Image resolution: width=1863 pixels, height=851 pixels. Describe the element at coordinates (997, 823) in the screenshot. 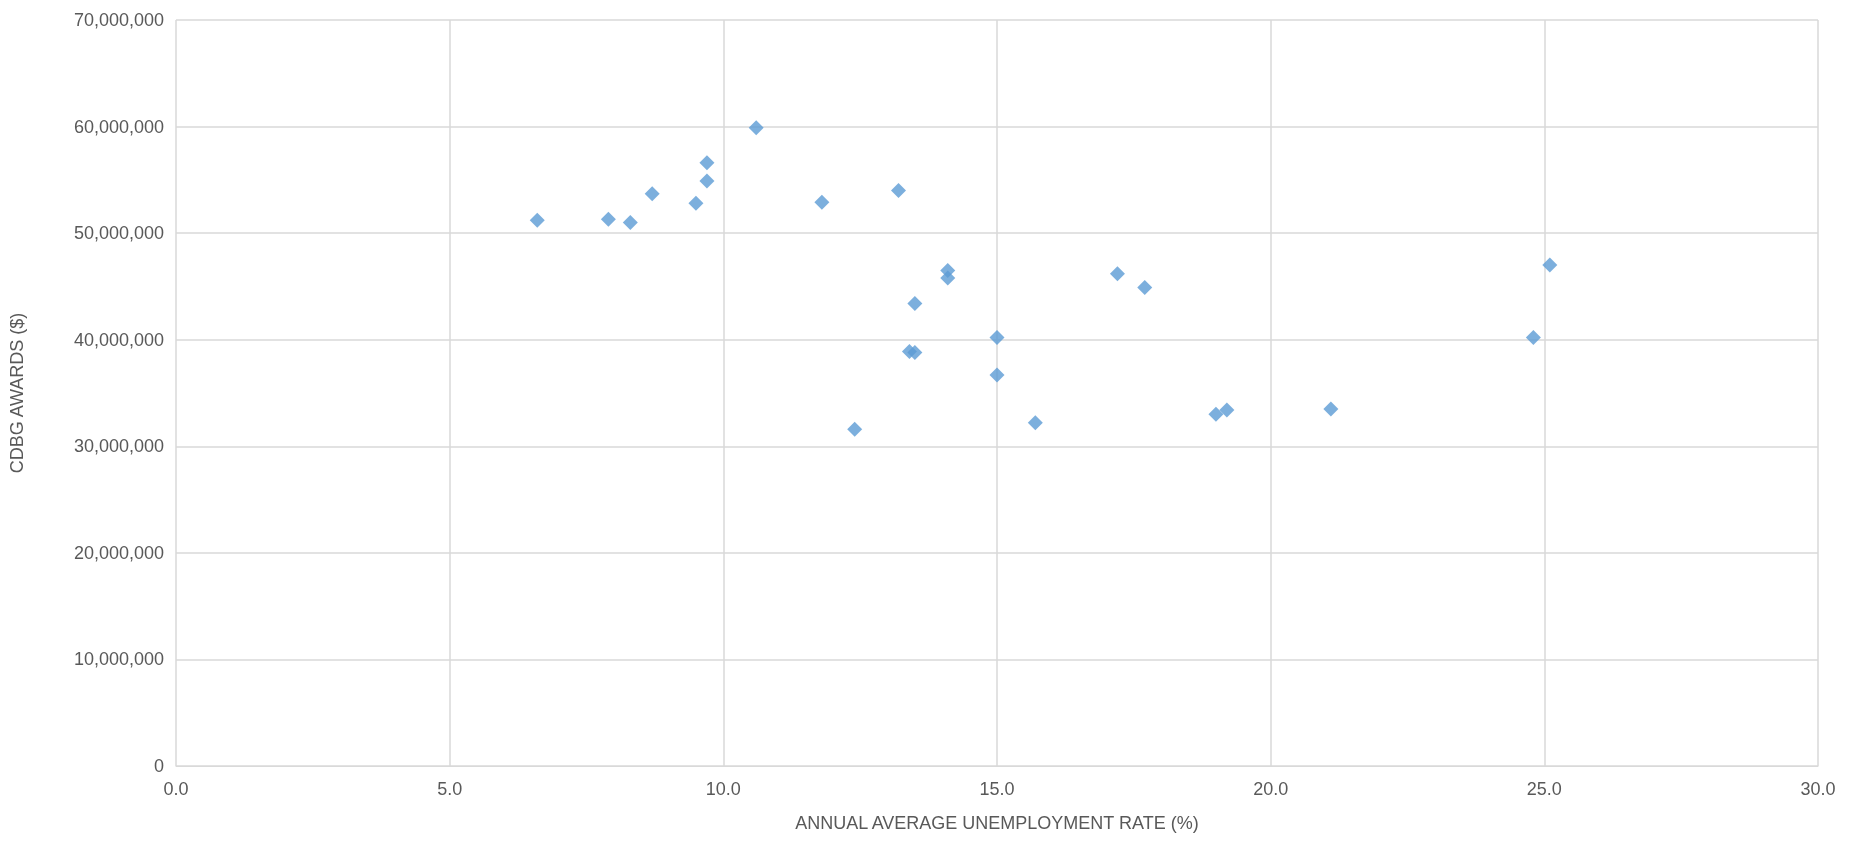

I see `x-axis-title: ANNUAL AVERAGE UNEMPLOYMENT RATE (%)` at that location.